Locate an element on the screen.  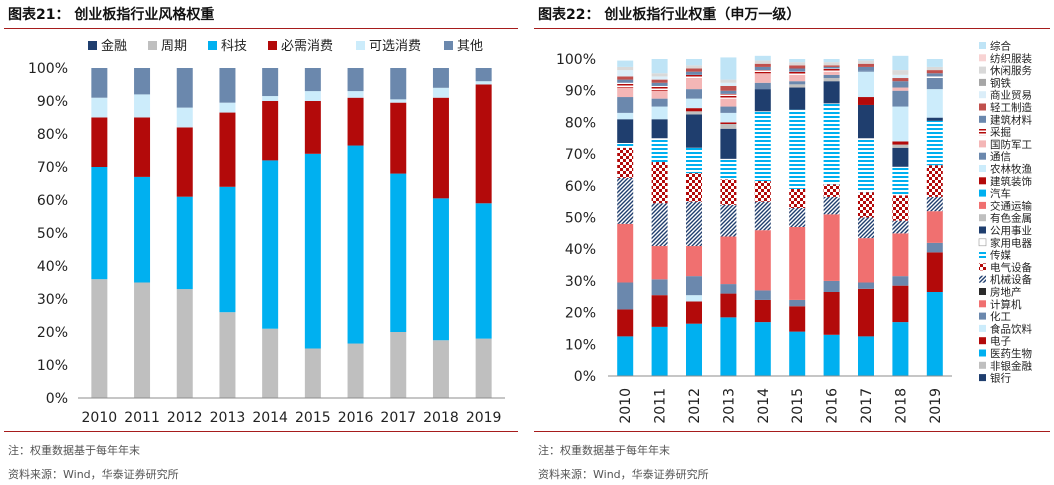
y-tick-label: 80% is located at coordinates (580, 123).